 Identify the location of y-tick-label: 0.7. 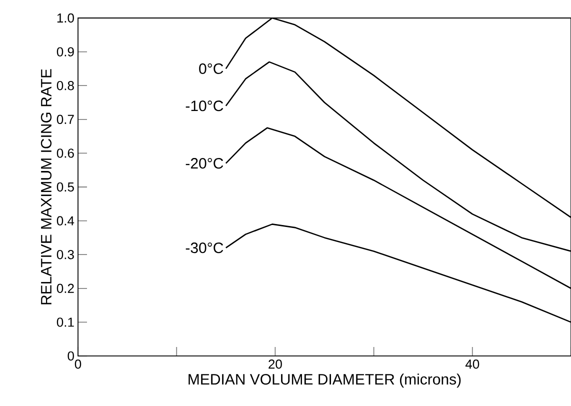
(65, 119).